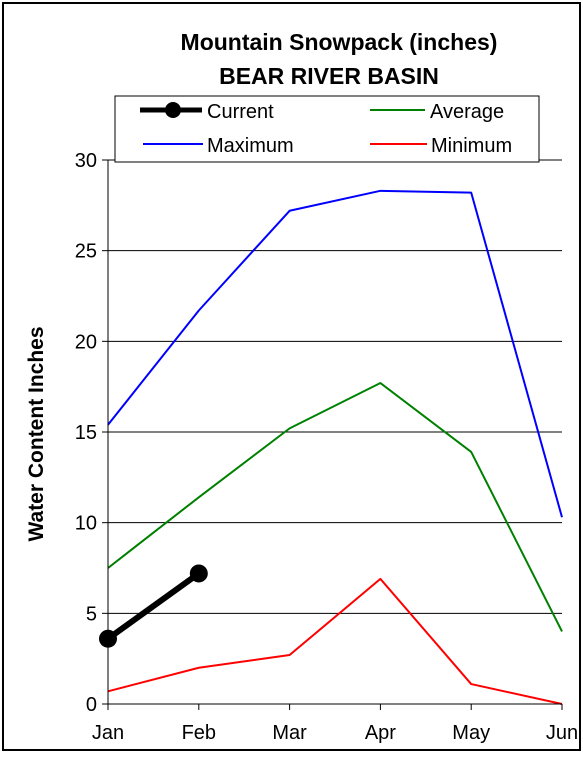 The image size is (583, 758). Describe the element at coordinates (335, 641) in the screenshot. I see `series-line-minimum` at that location.